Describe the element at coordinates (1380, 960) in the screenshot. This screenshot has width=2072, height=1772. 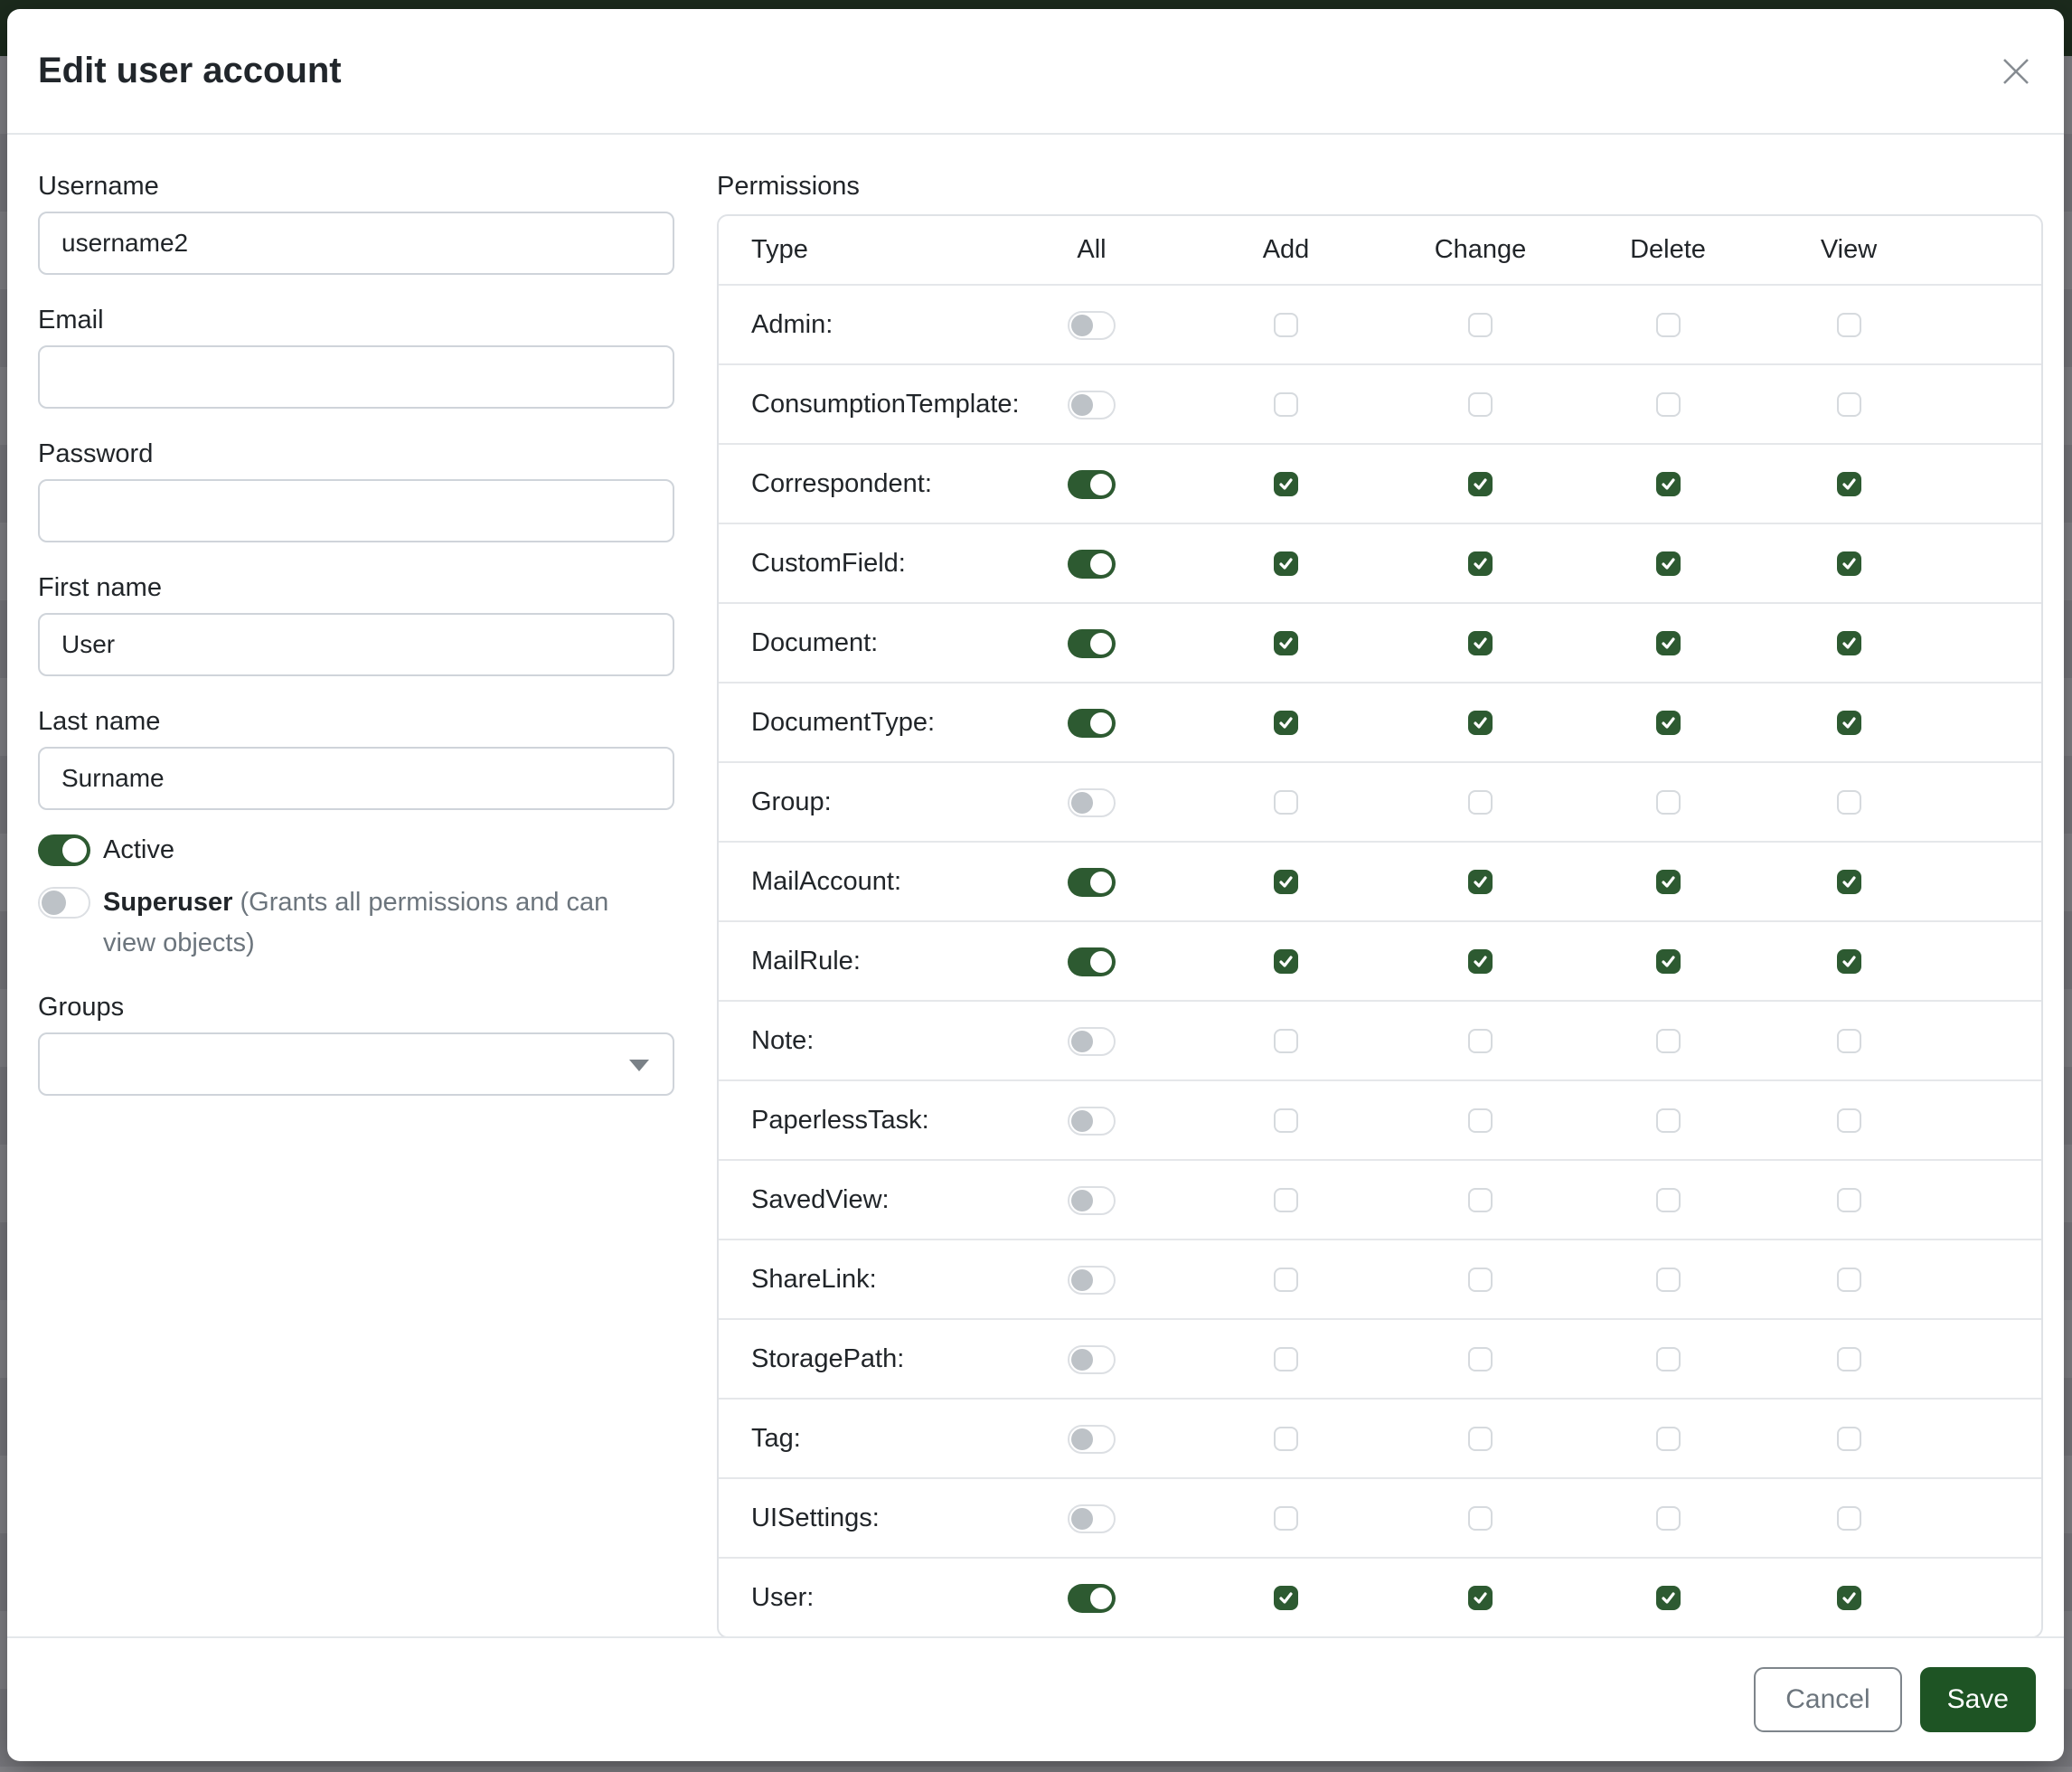
I see `permission-row: MailRule:` at that location.